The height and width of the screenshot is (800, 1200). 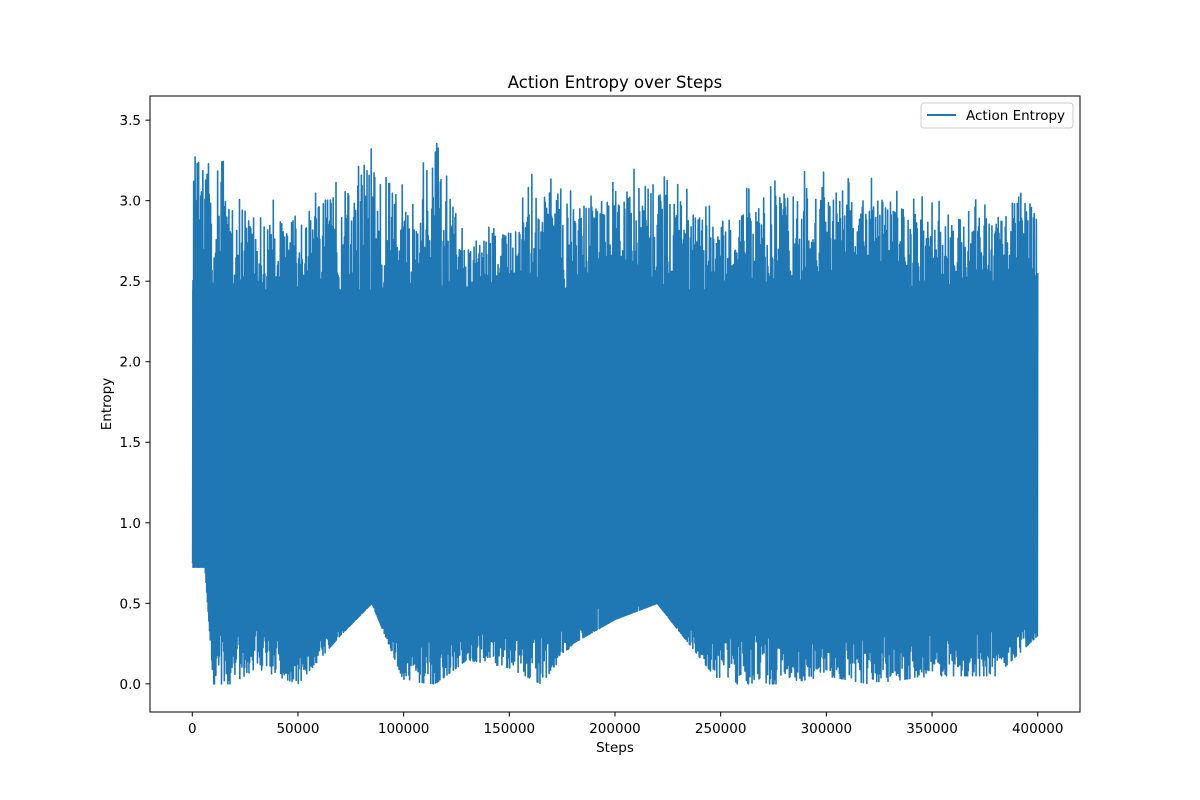 What do you see at coordinates (615, 729) in the screenshot?
I see `x-tick-label: 200000` at bounding box center [615, 729].